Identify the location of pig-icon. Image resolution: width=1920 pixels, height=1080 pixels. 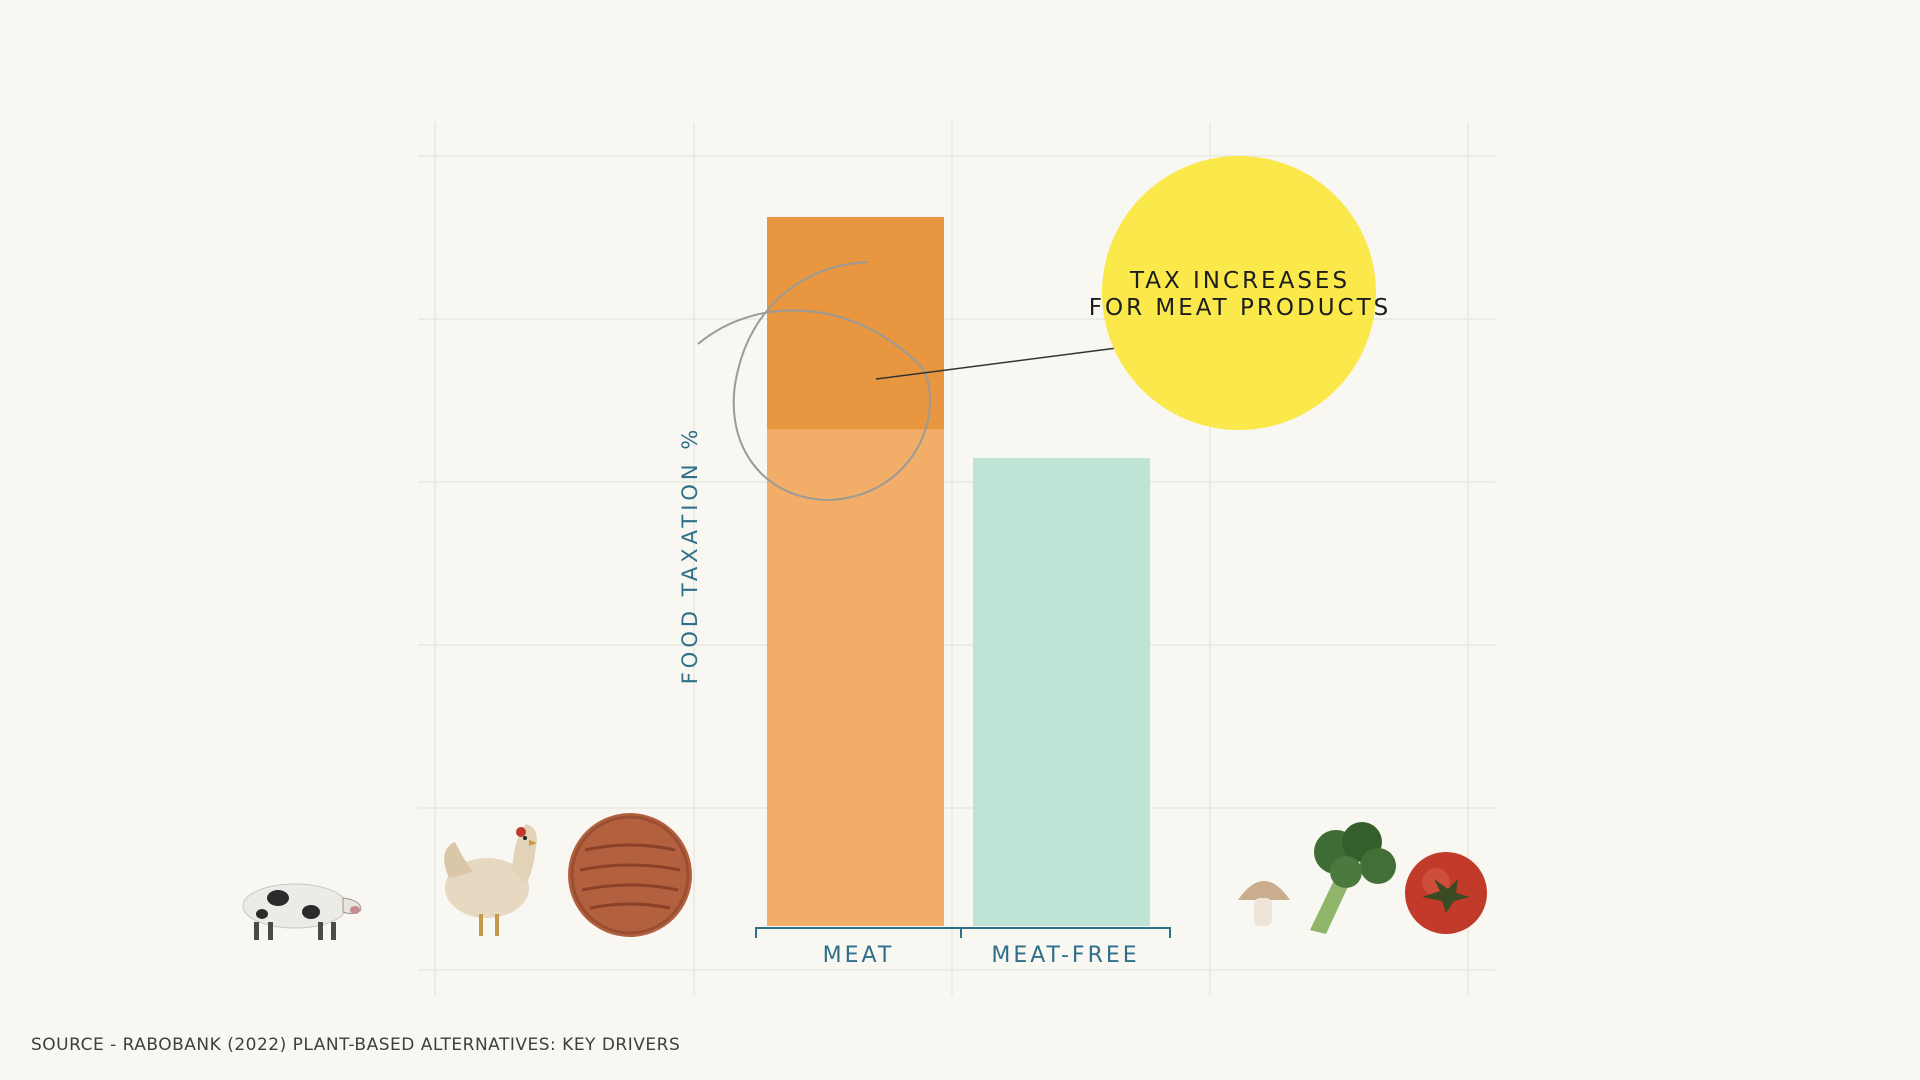
(302, 911).